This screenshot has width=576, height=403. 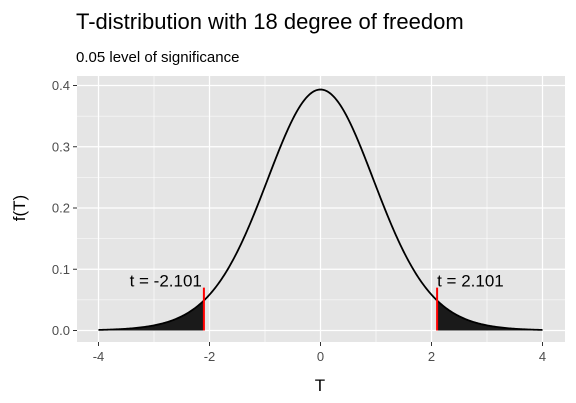 What do you see at coordinates (61, 330) in the screenshot?
I see `y-tick-label: 0.0` at bounding box center [61, 330].